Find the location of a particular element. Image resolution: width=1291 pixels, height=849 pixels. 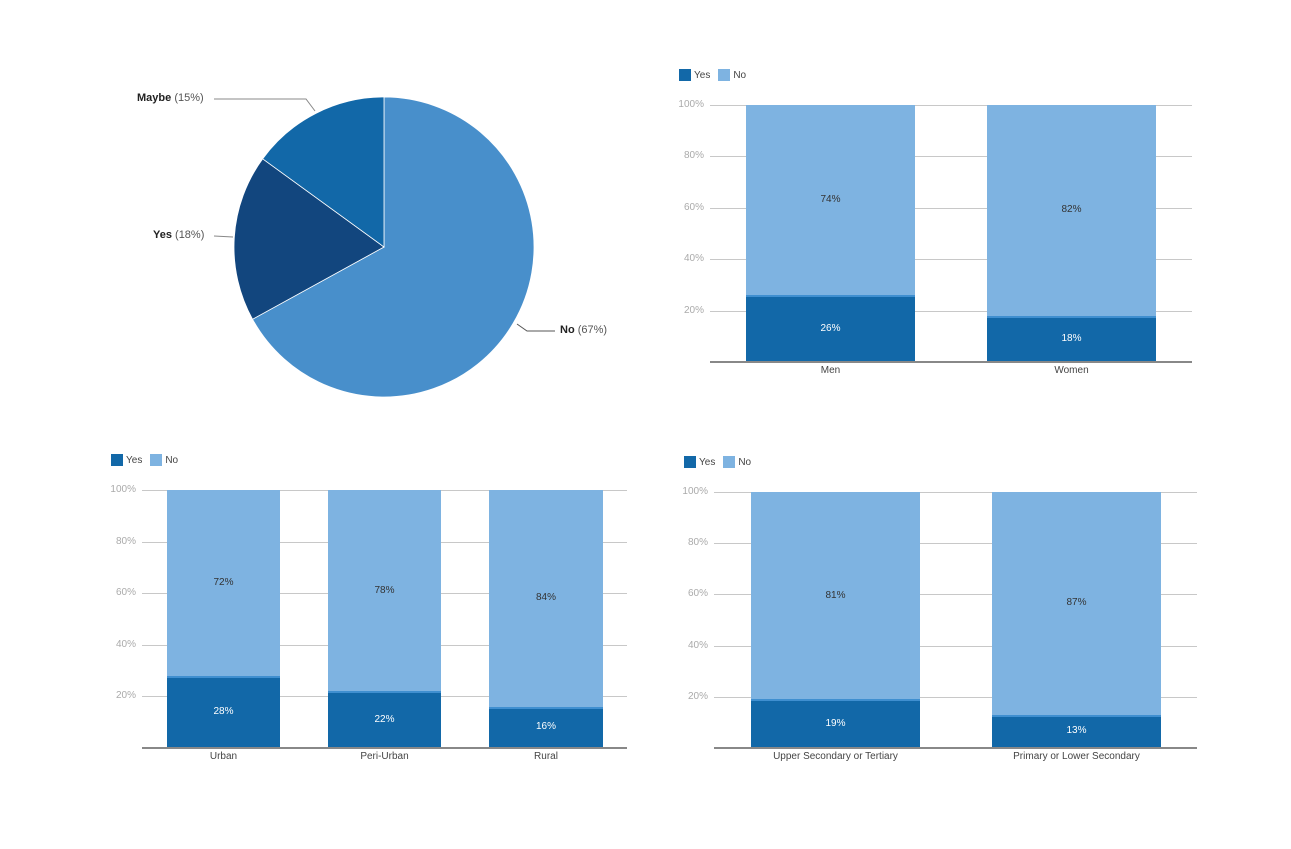

bar-women: 82% 18% is located at coordinates (1071, 233).